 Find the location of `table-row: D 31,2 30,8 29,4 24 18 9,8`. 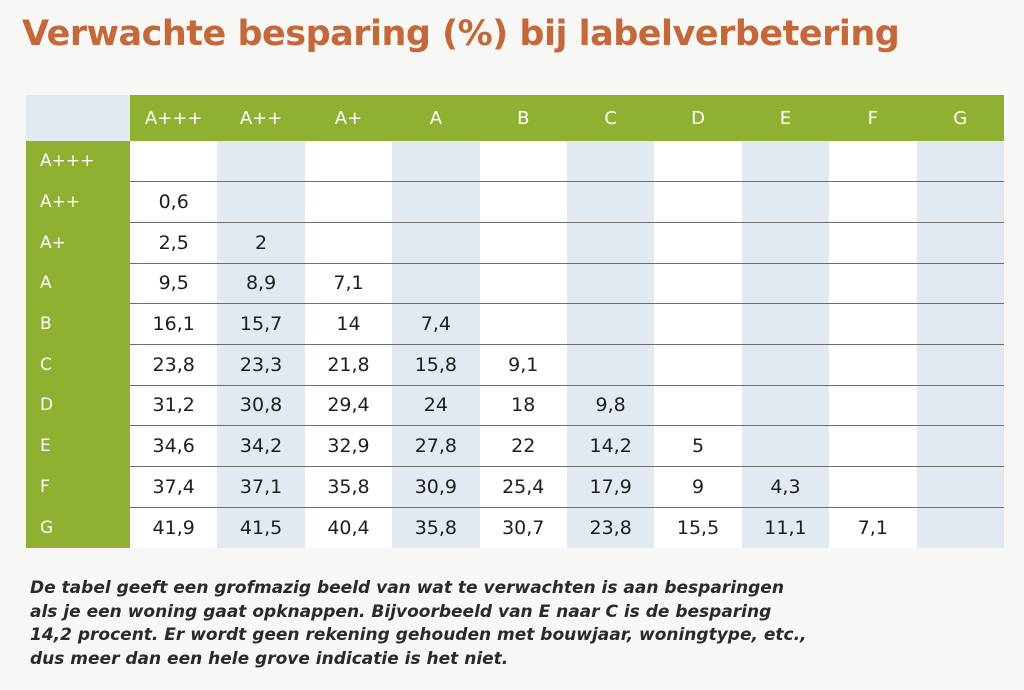

table-row: D 31,2 30,8 29,4 24 18 9,8 is located at coordinates (515, 406).